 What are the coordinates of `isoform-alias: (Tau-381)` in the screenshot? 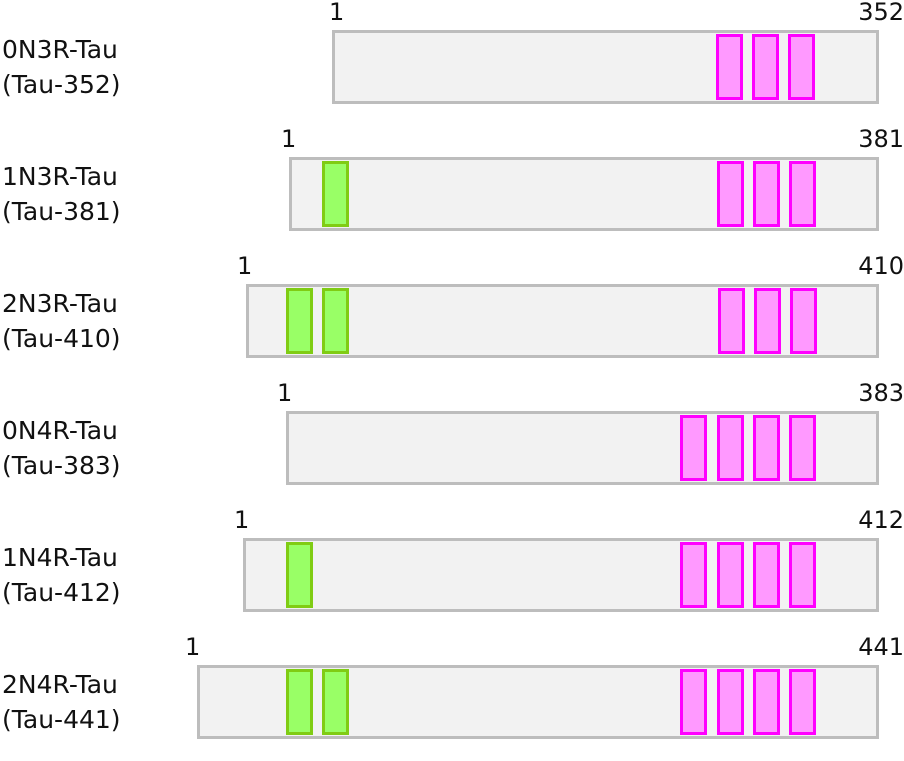 It's located at (61, 211).